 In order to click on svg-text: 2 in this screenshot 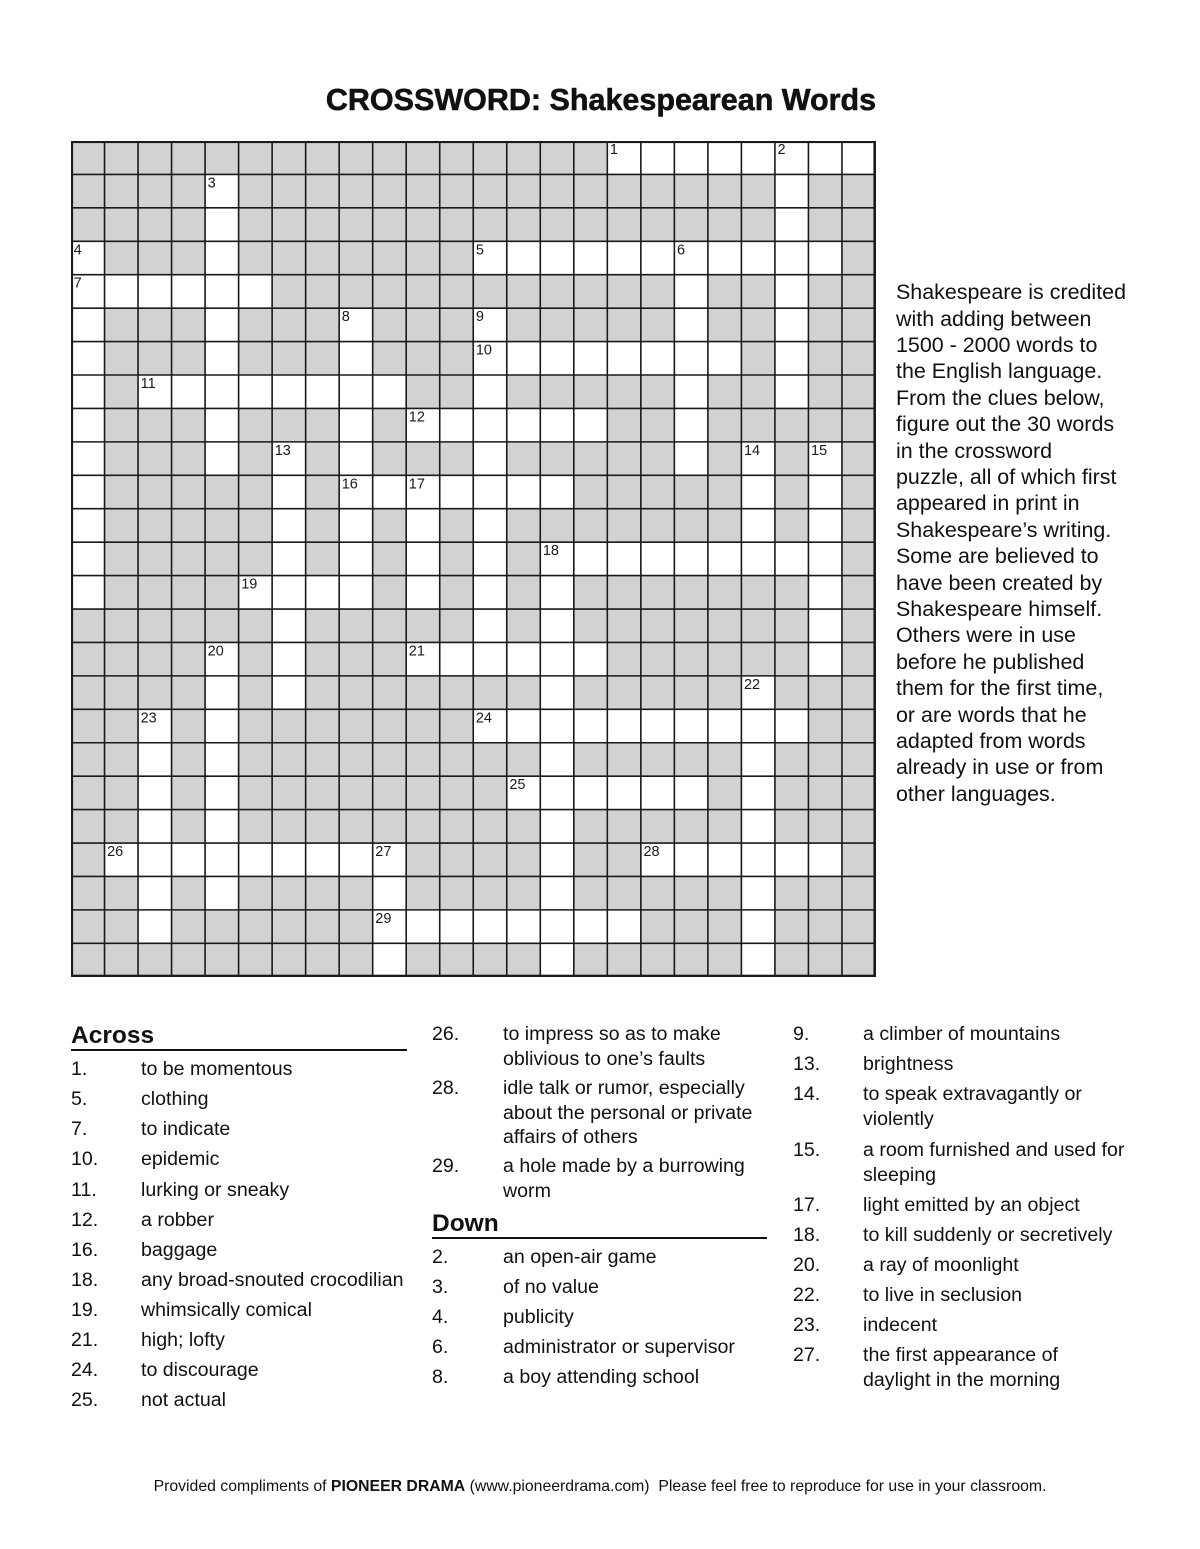, I will do `click(782, 150)`.